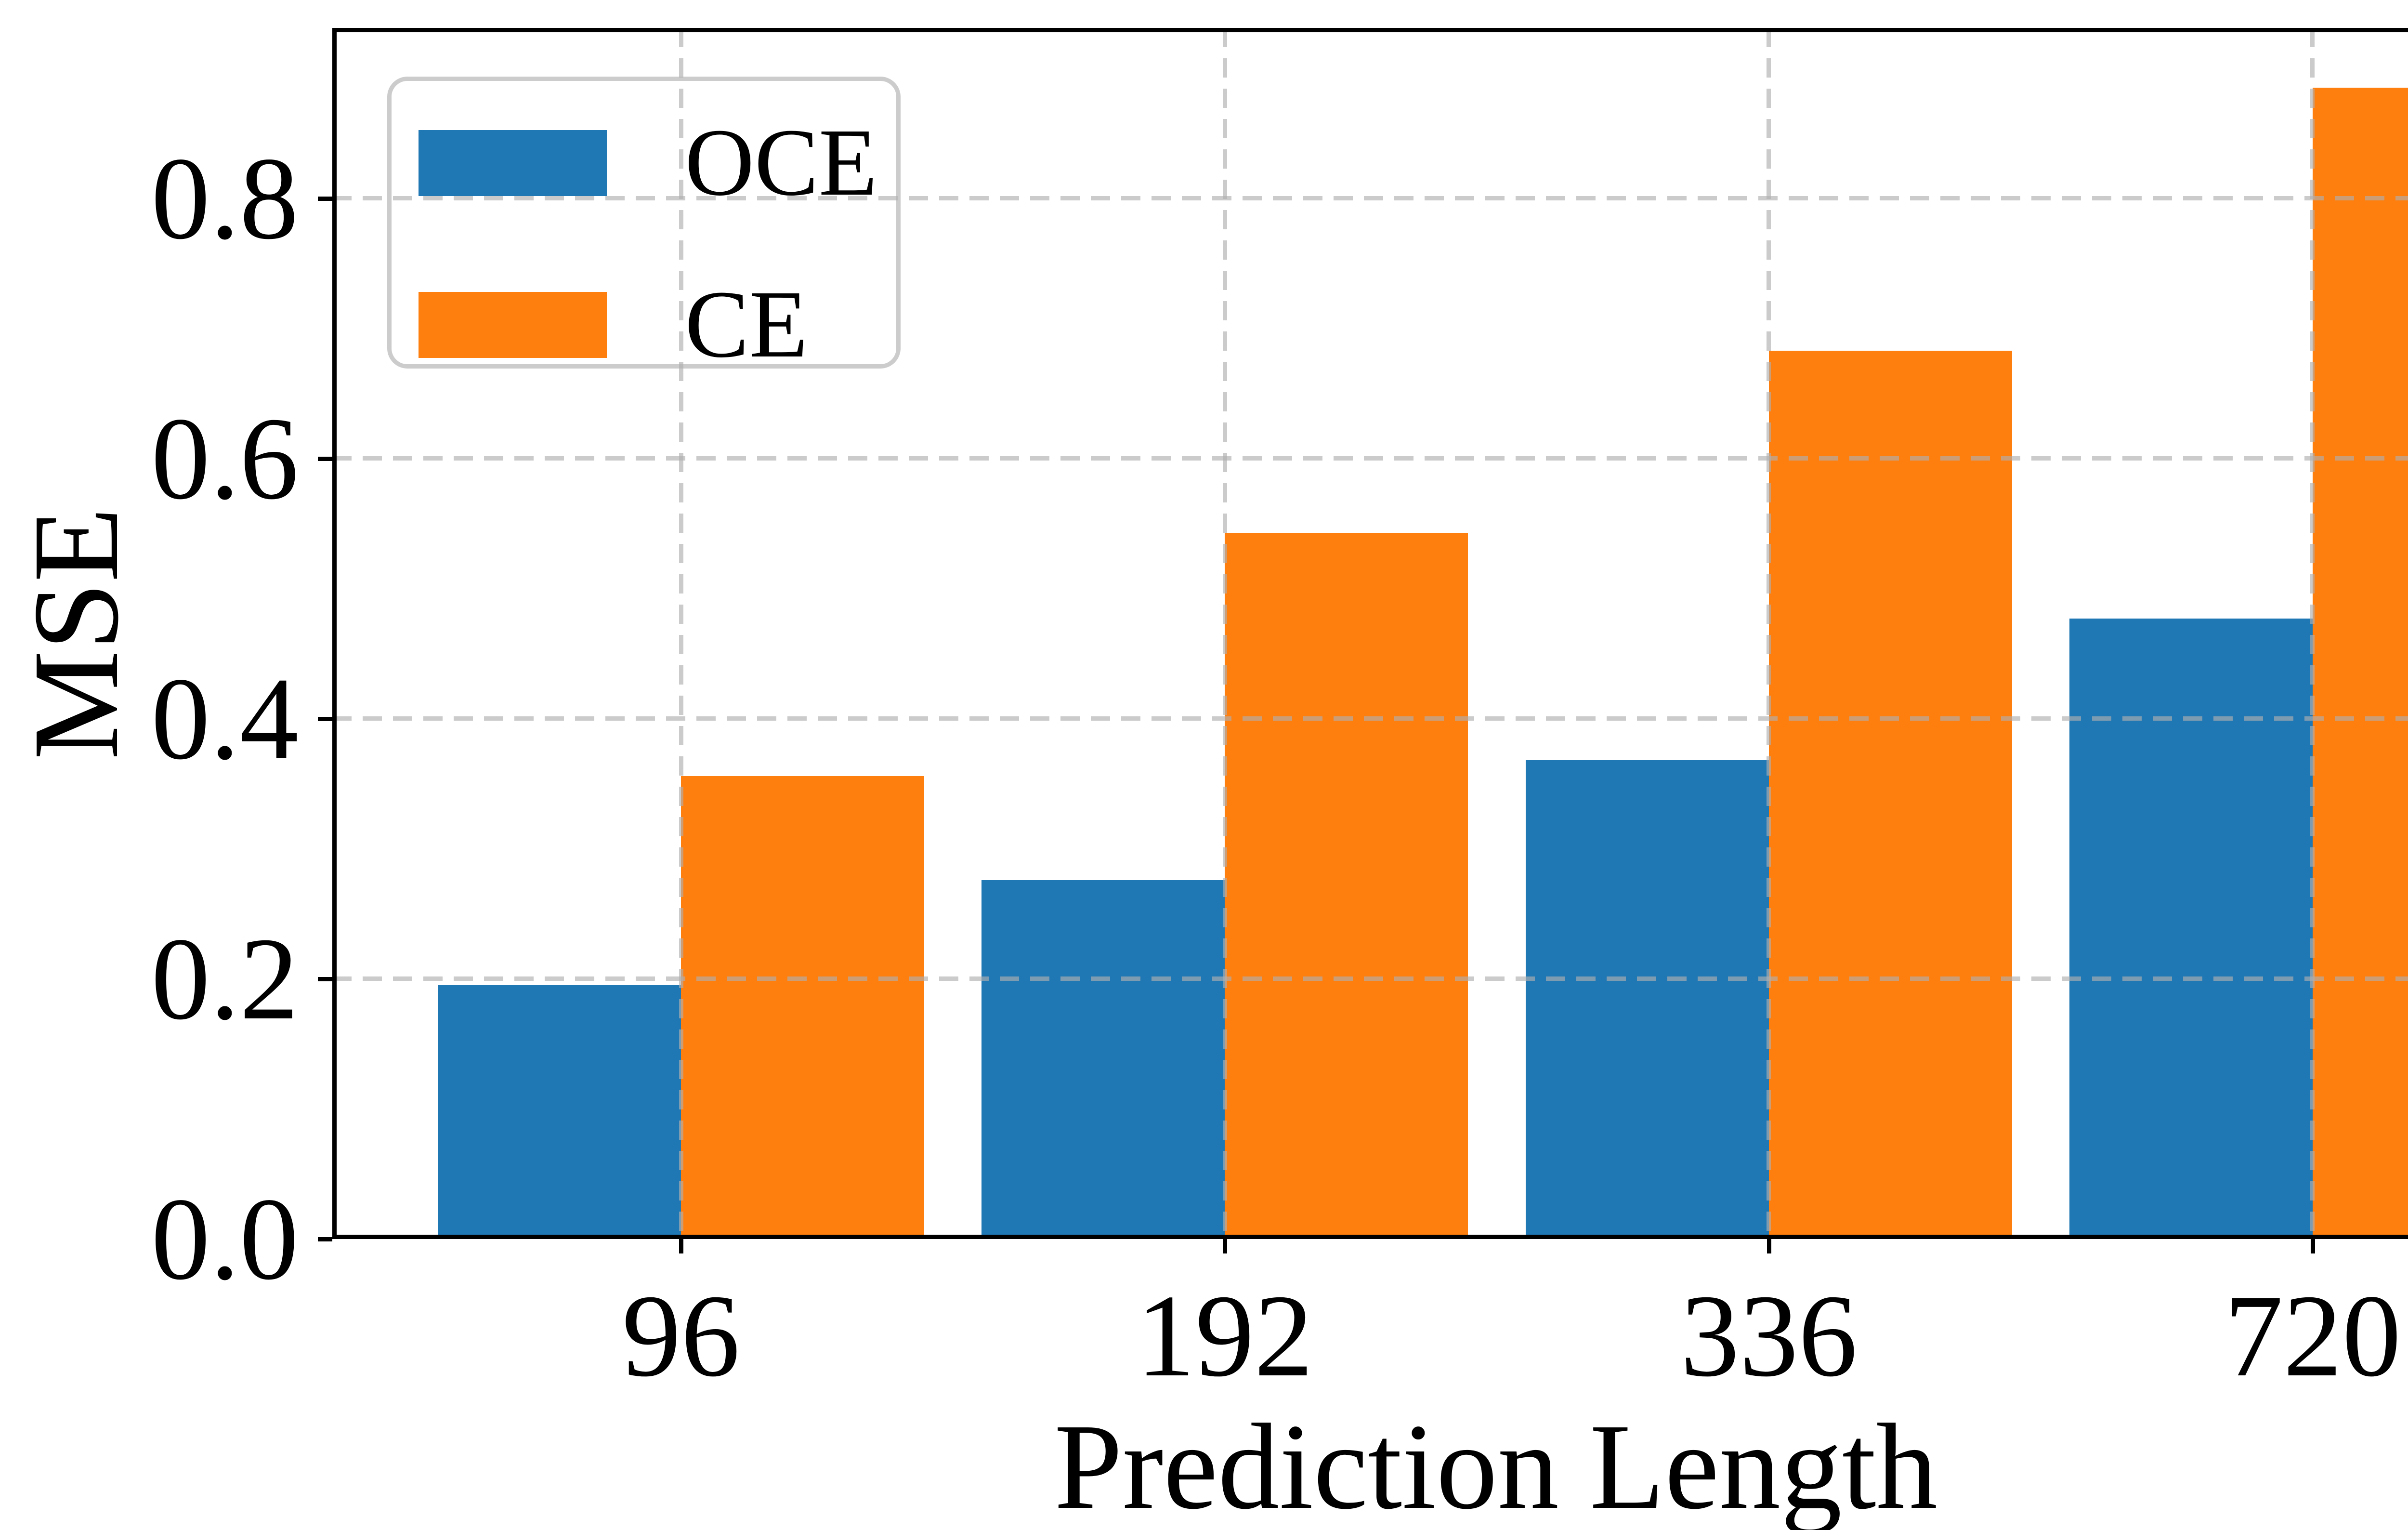 The image size is (2408, 1530). I want to click on y-tick-0.4, so click(325, 719).